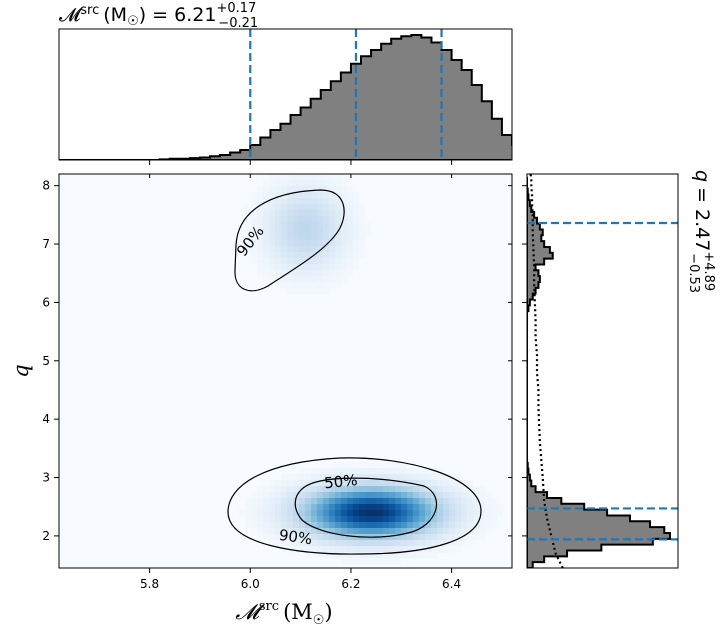  I want to click on x-tick-label: 6.4, so click(451, 584).